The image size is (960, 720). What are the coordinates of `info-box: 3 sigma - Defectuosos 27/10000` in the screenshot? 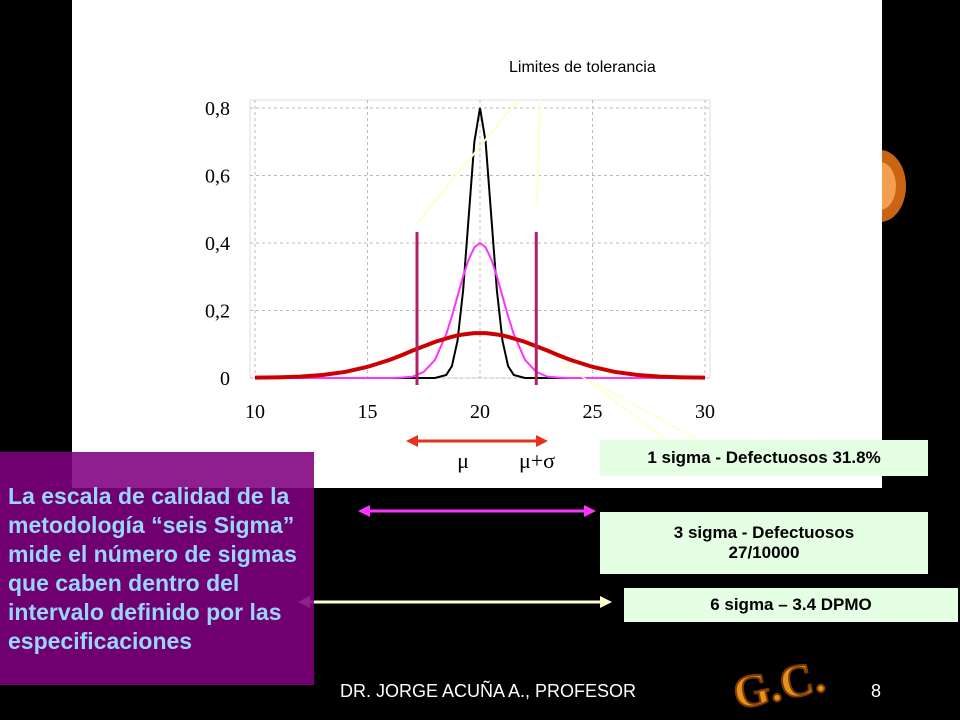 It's located at (764, 543).